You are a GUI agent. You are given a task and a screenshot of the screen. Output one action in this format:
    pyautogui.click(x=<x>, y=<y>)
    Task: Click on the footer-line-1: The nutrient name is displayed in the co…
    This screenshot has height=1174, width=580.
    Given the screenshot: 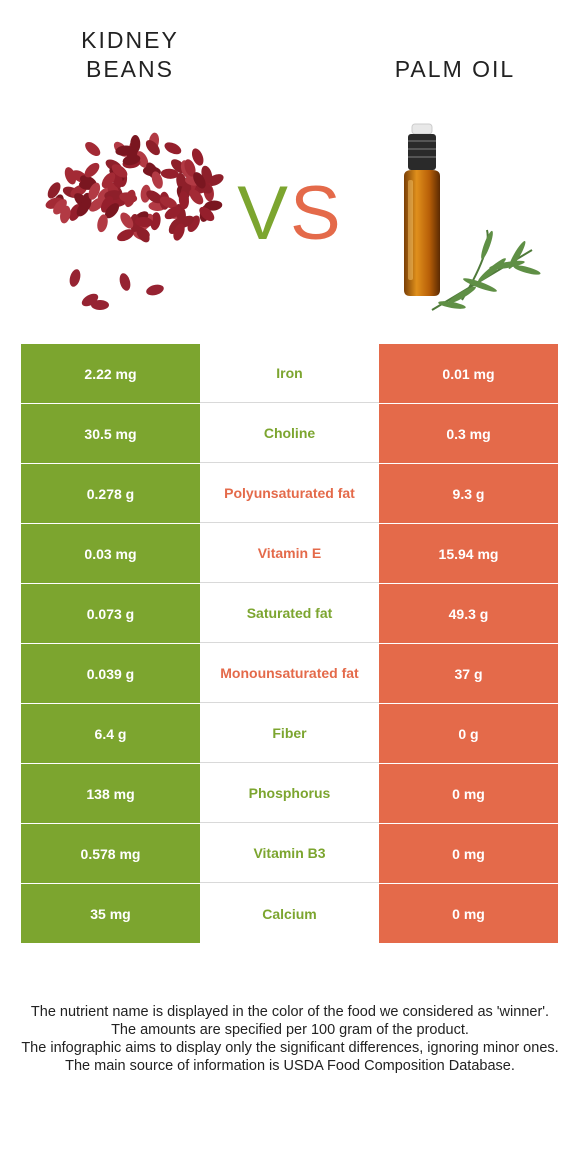 What is the action you would take?
    pyautogui.click(x=290, y=1012)
    